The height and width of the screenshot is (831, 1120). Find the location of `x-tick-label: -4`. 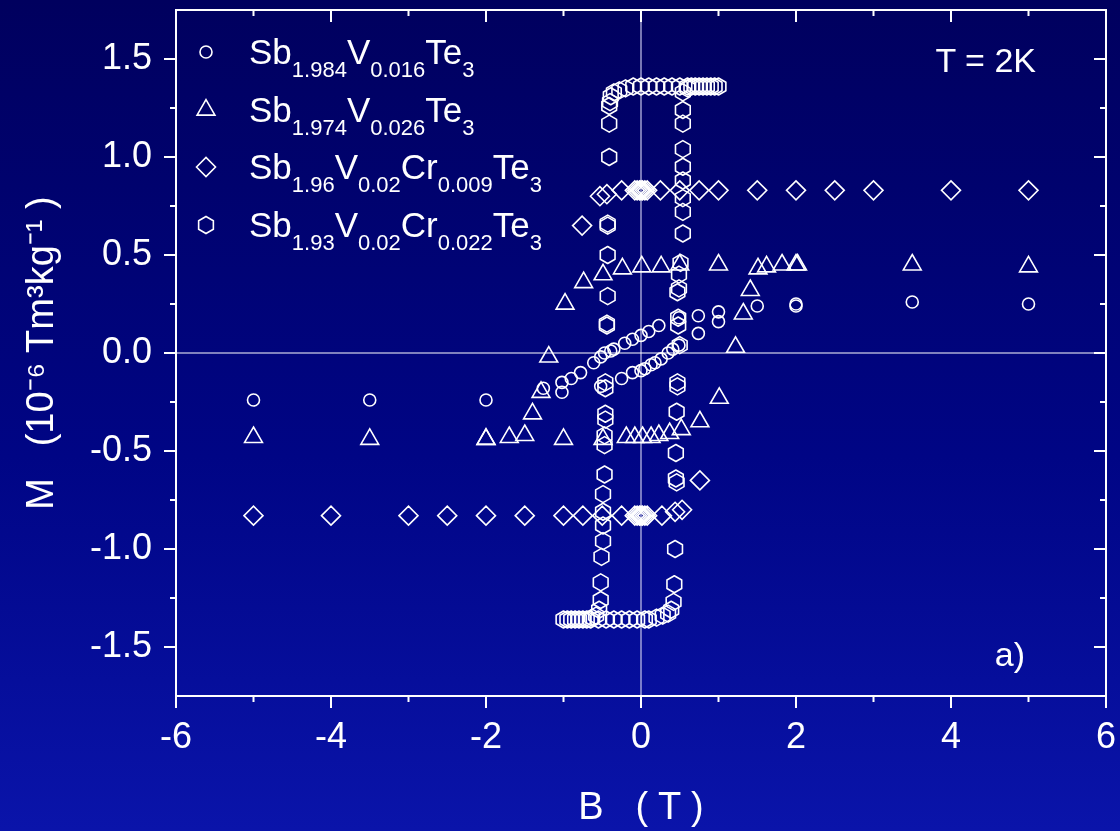

x-tick-label: -4 is located at coordinates (331, 735).